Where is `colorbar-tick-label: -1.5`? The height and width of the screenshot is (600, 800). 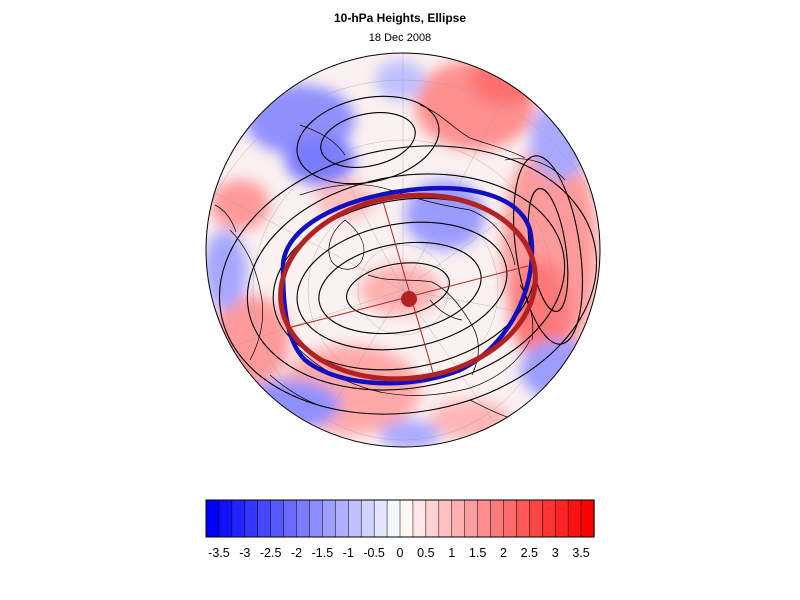 colorbar-tick-label: -1.5 is located at coordinates (323, 553).